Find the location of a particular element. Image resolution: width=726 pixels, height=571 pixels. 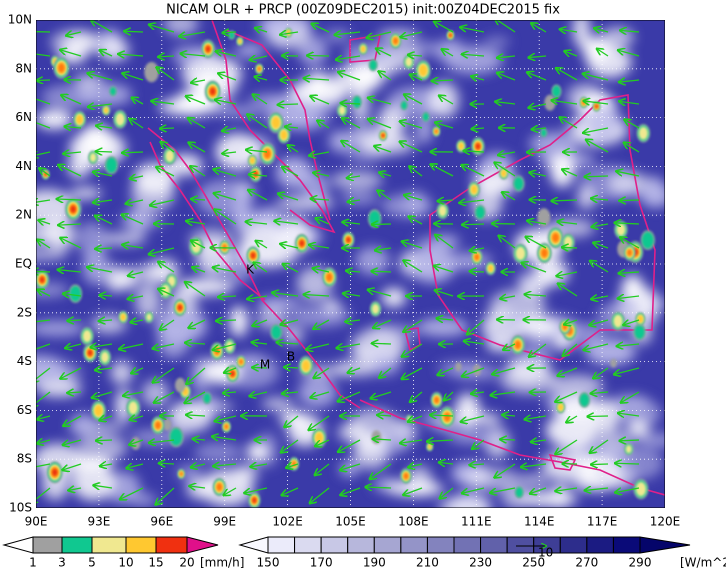

lon-label: 102E is located at coordinates (287, 522).